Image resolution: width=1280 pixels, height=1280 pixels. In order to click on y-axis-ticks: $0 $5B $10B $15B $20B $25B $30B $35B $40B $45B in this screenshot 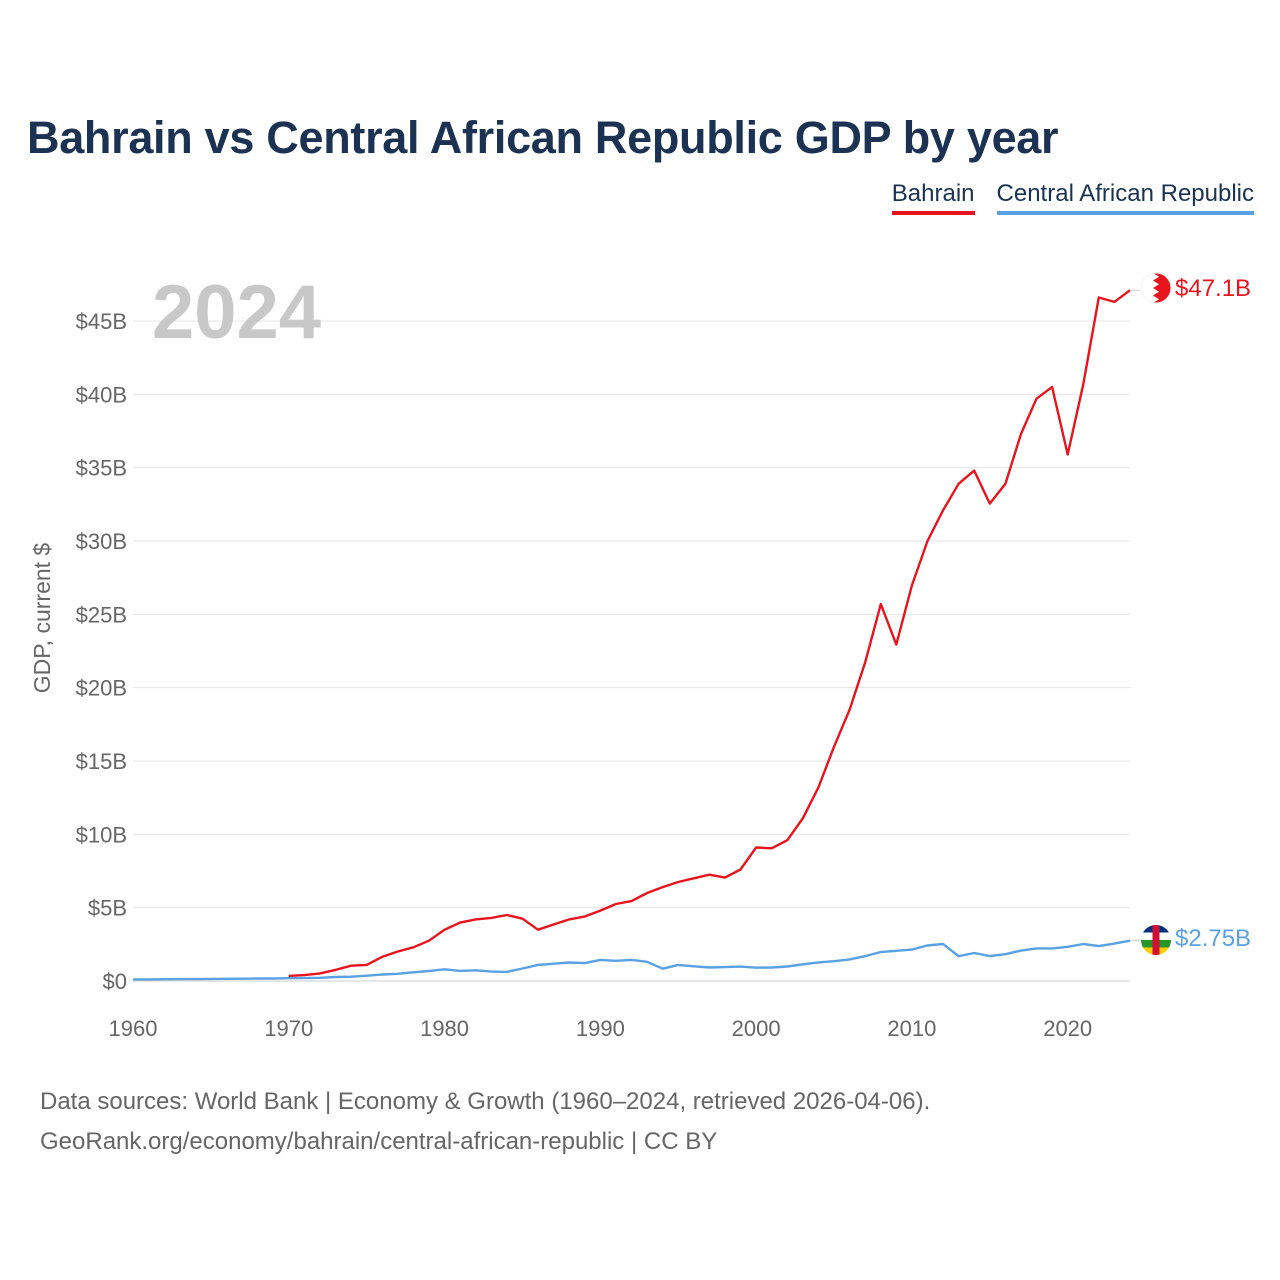, I will do `click(101, 651)`.